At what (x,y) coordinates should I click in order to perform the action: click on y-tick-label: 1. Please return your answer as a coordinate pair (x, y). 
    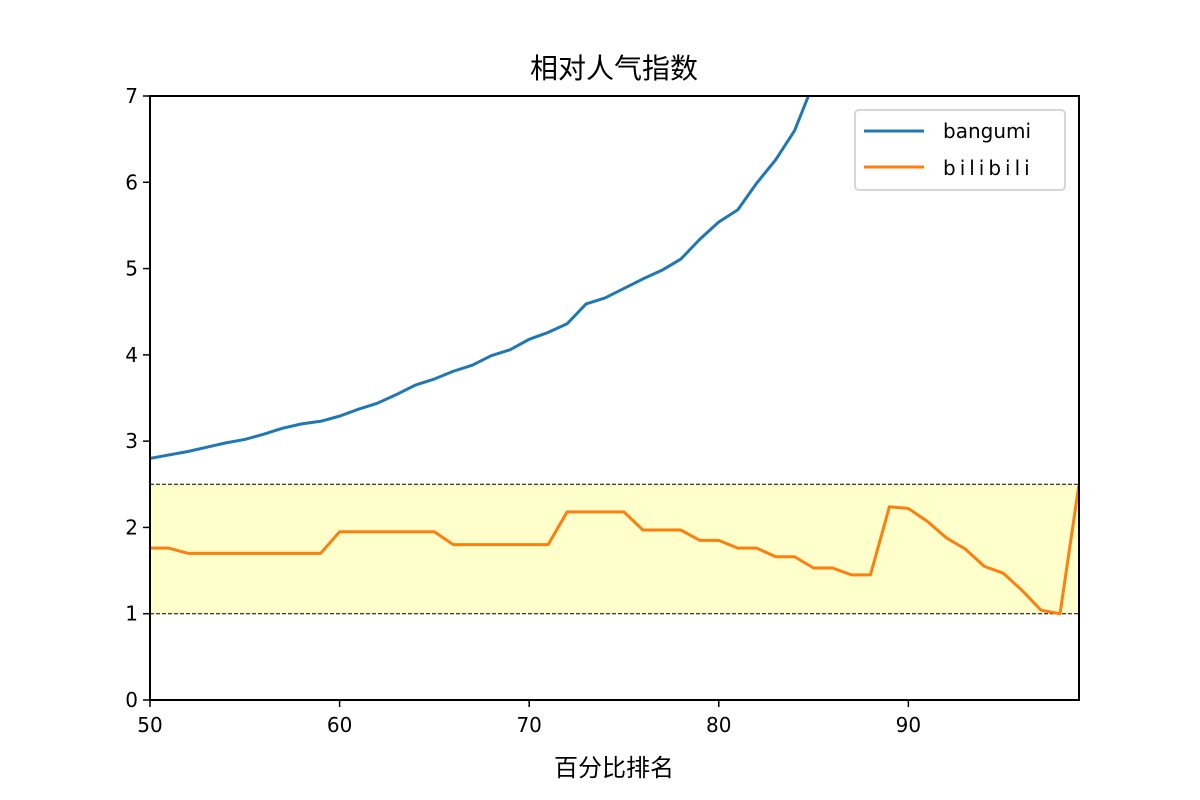
    Looking at the image, I should click on (131, 614).